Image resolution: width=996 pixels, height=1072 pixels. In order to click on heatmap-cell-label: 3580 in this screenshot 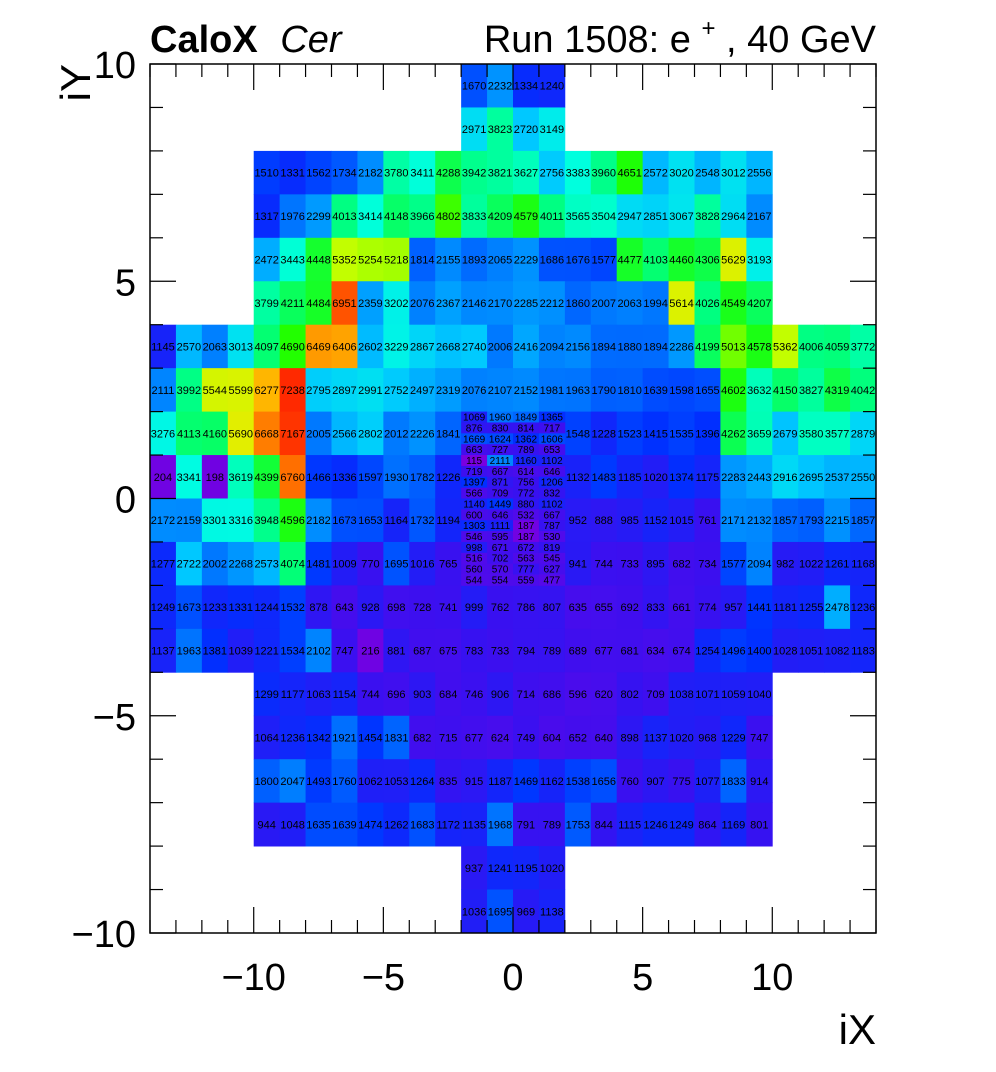, I will do `click(811, 434)`.